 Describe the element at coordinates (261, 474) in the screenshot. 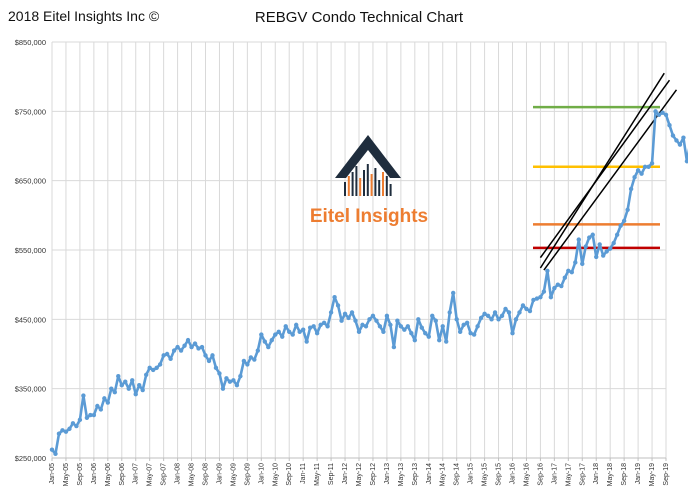

I see `x-tick-label: Jan-10` at that location.